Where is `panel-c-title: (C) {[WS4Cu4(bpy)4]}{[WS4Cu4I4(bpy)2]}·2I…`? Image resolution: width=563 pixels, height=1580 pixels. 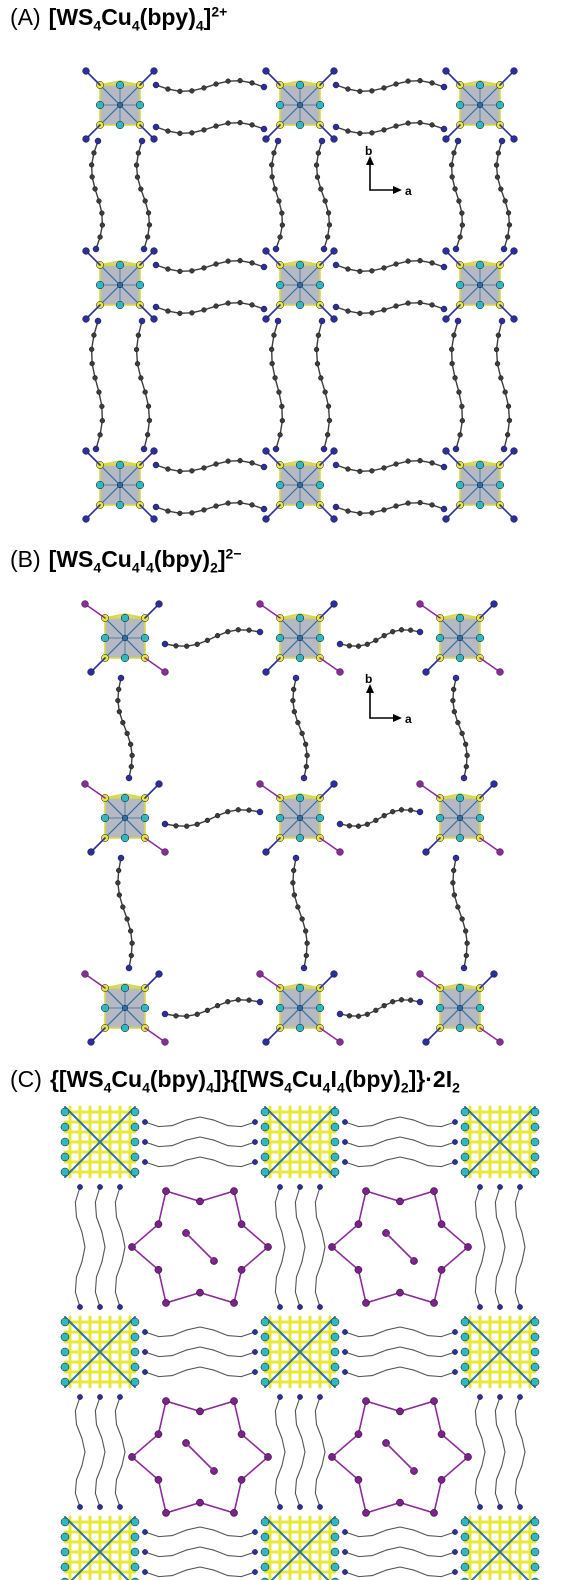
panel-c-title: (C) {[WS4Cu4(bpy)4]}{[WS4Cu4I4(bpy)2]}·2I… is located at coordinates (235, 1080).